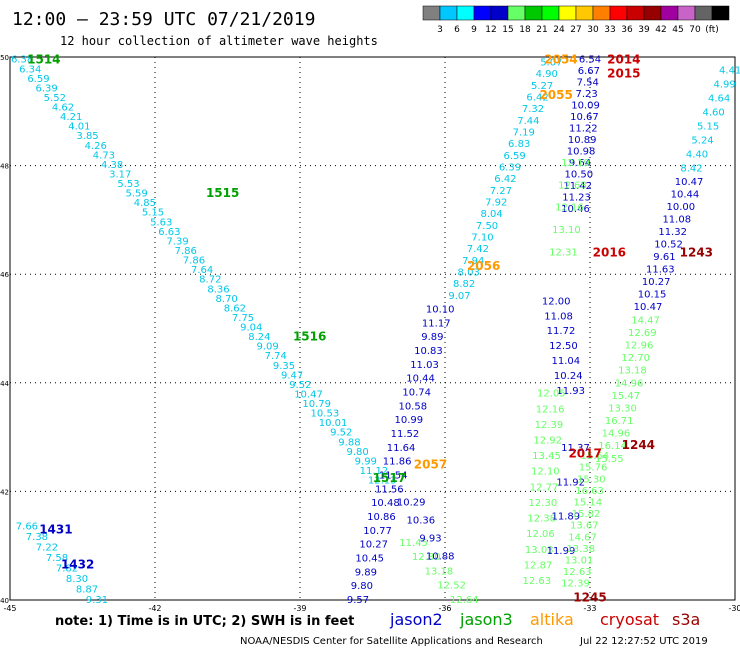 The height and width of the screenshot is (650, 740). Describe the element at coordinates (128, 184) in the screenshot. I see `wave-height-point: 5.53` at that location.